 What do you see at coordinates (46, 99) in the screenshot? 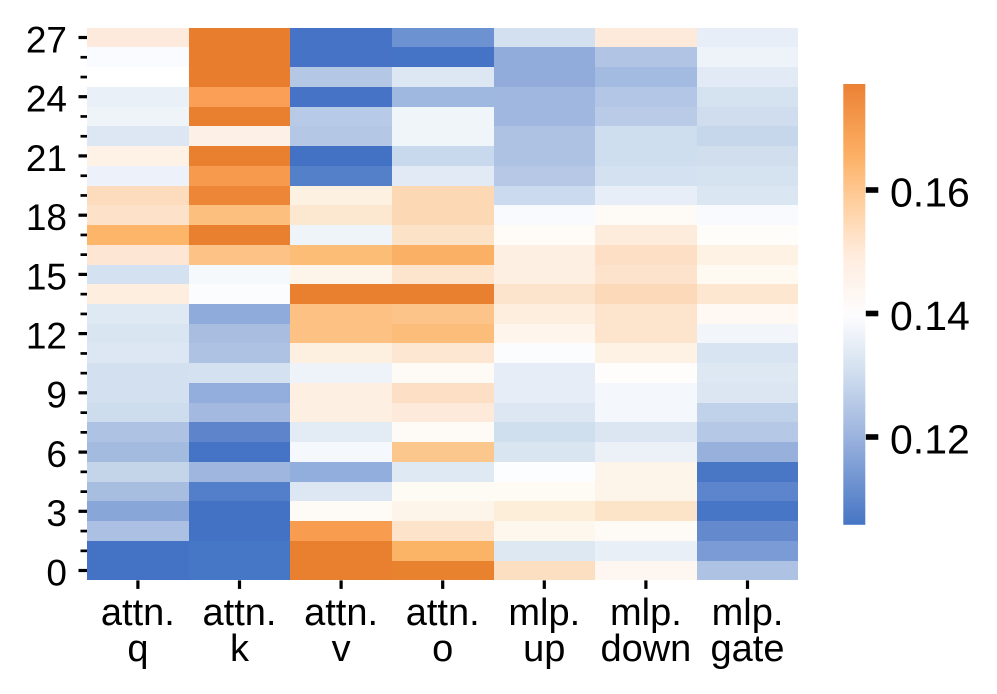
I see `svg-text: 24` at bounding box center [46, 99].